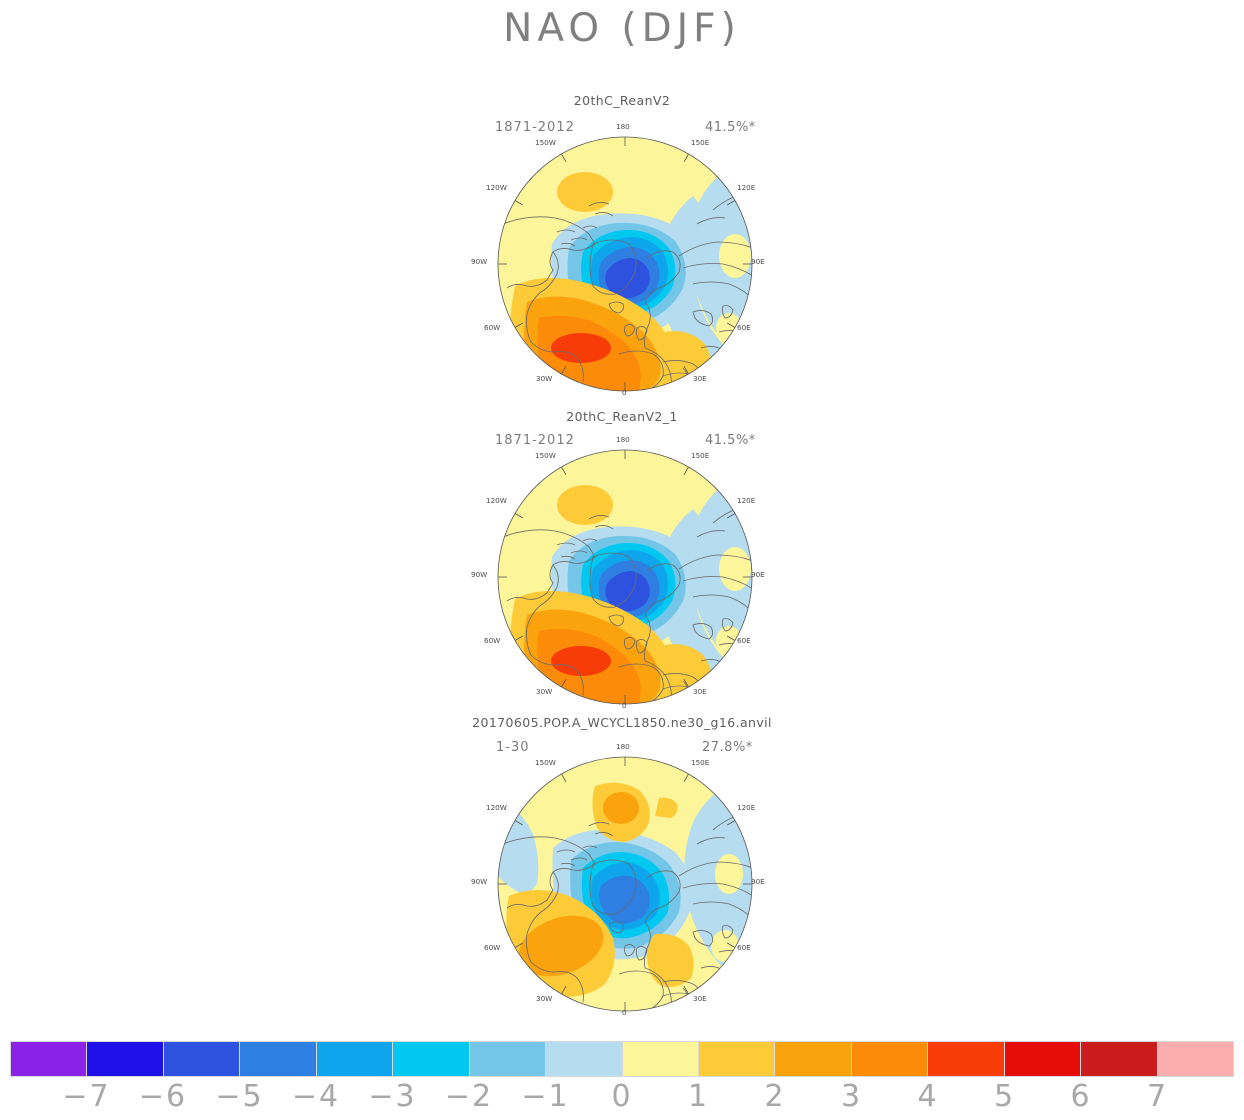 The height and width of the screenshot is (1120, 1244). What do you see at coordinates (698, 1096) in the screenshot?
I see `colorbar-tick-label: 1` at bounding box center [698, 1096].